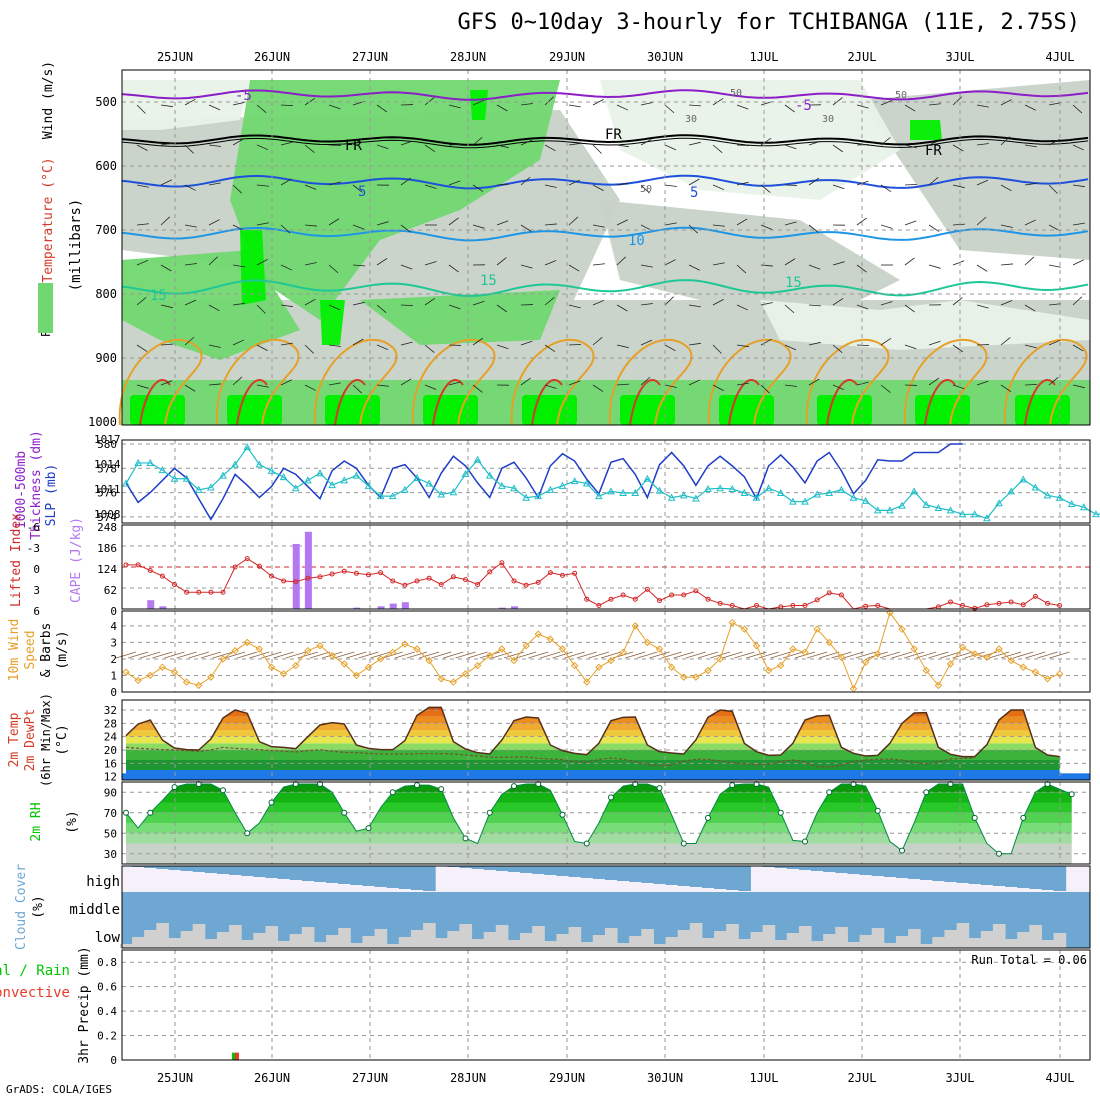 The width and height of the screenshot is (1100, 1100). I want to click on precip-background, so click(606, 1005).